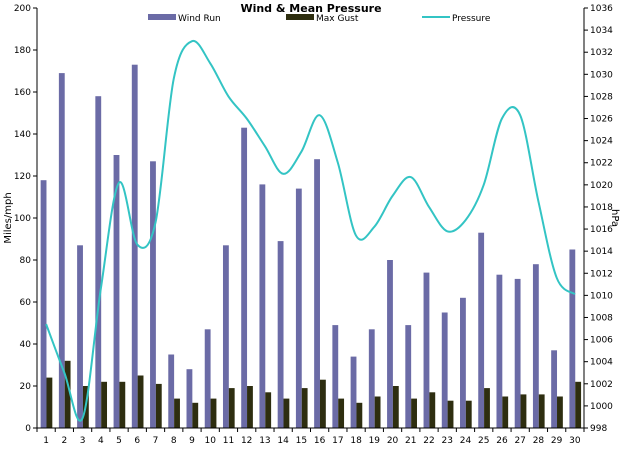  I want to click on x-tick-label: 18, so click(356, 441).